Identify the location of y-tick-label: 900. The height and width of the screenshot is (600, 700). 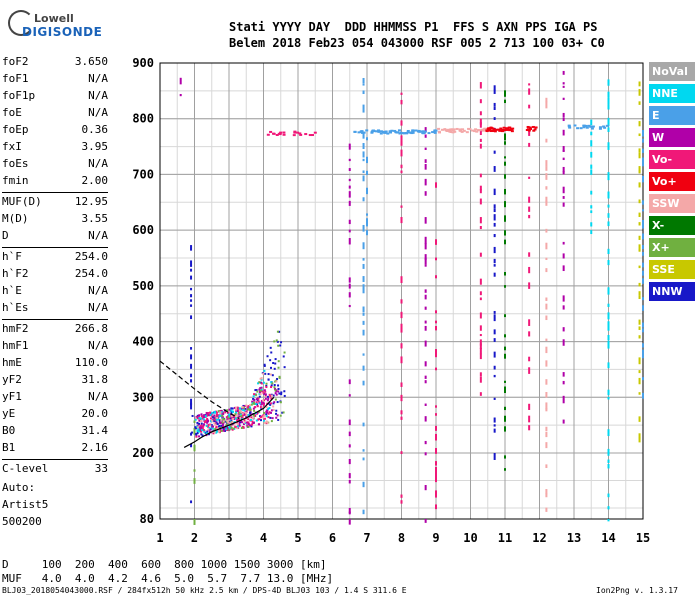
(143, 63).